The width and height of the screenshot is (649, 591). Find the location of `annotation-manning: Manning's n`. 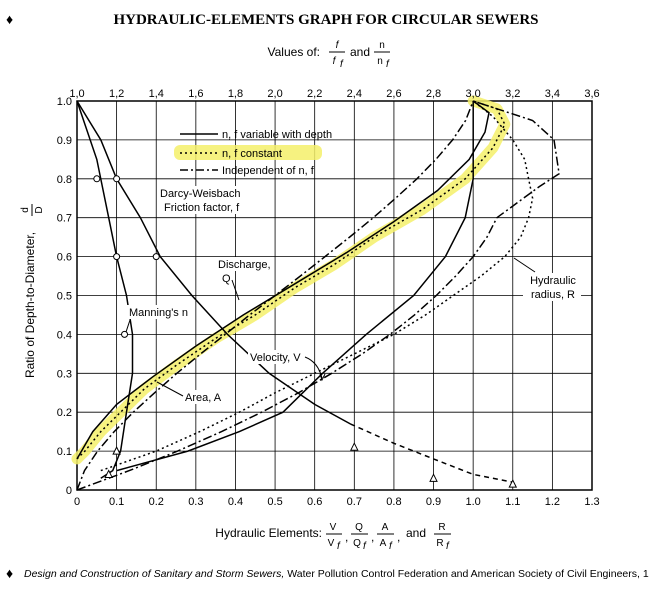

annotation-manning: Manning's n is located at coordinates (158, 313).